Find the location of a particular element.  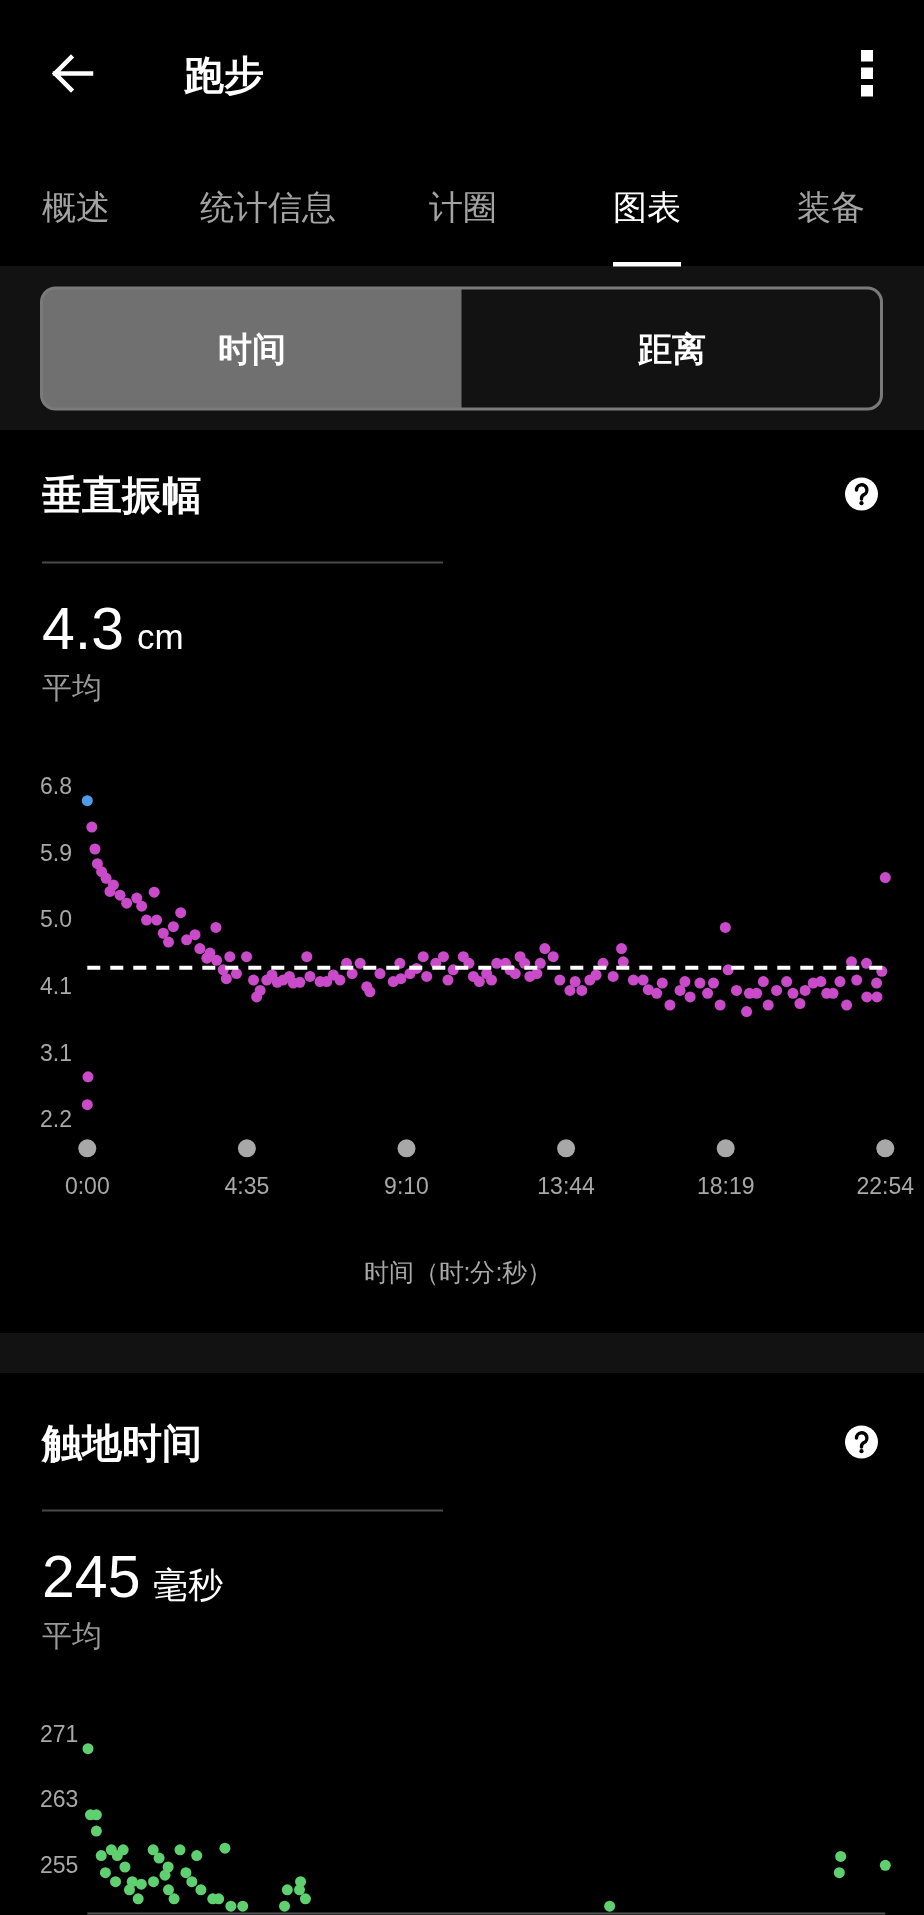

y-tick-label: 5.9 is located at coordinates (56, 852).